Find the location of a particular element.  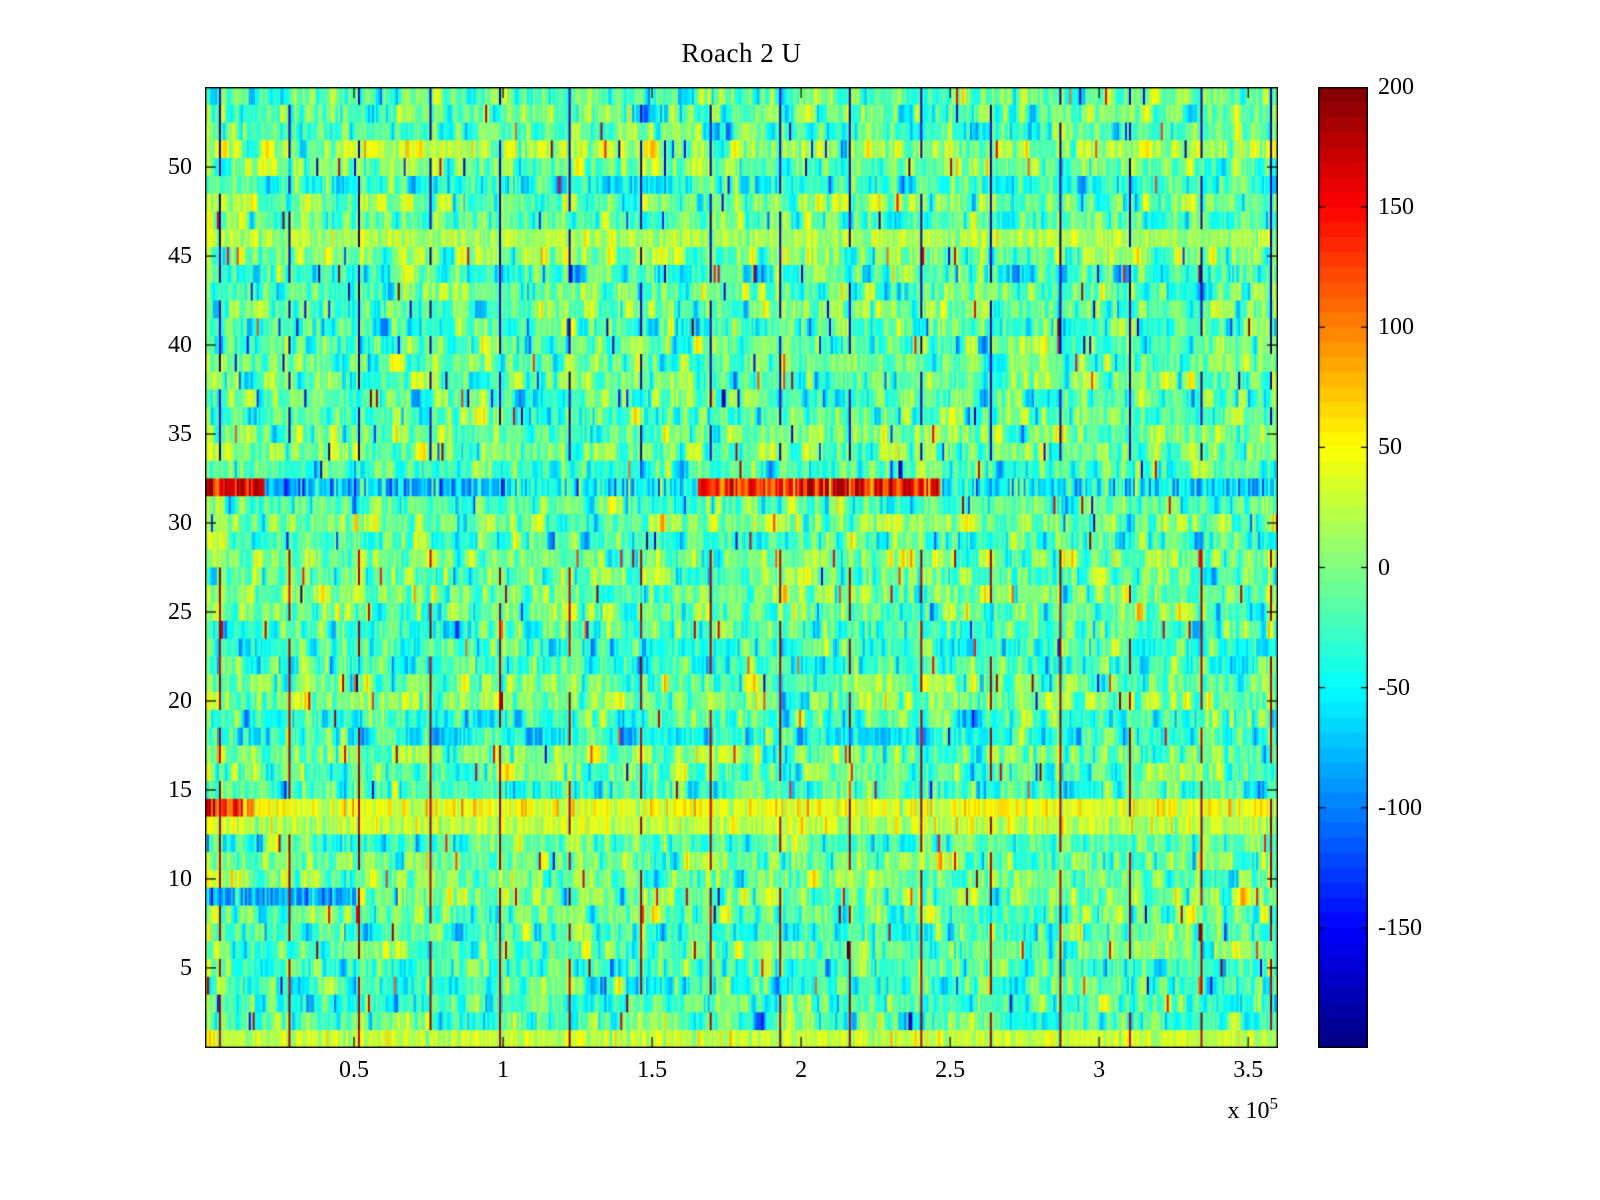

y-tick-label: 15 is located at coordinates (180, 789).